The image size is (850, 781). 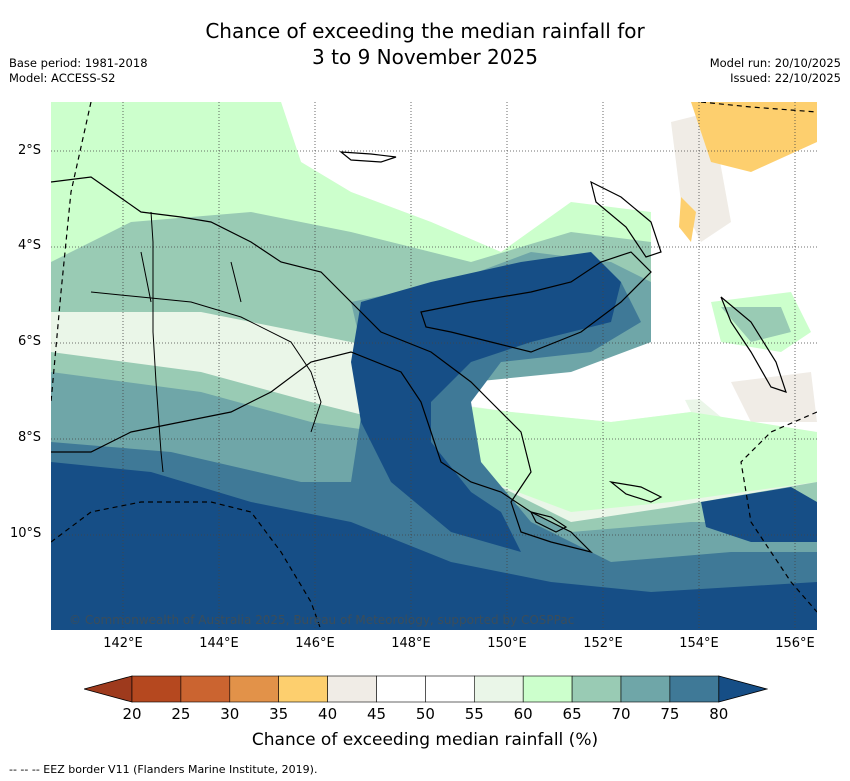 What do you see at coordinates (123, 643) in the screenshot?
I see `lon-tick-label: 142°E` at bounding box center [123, 643].